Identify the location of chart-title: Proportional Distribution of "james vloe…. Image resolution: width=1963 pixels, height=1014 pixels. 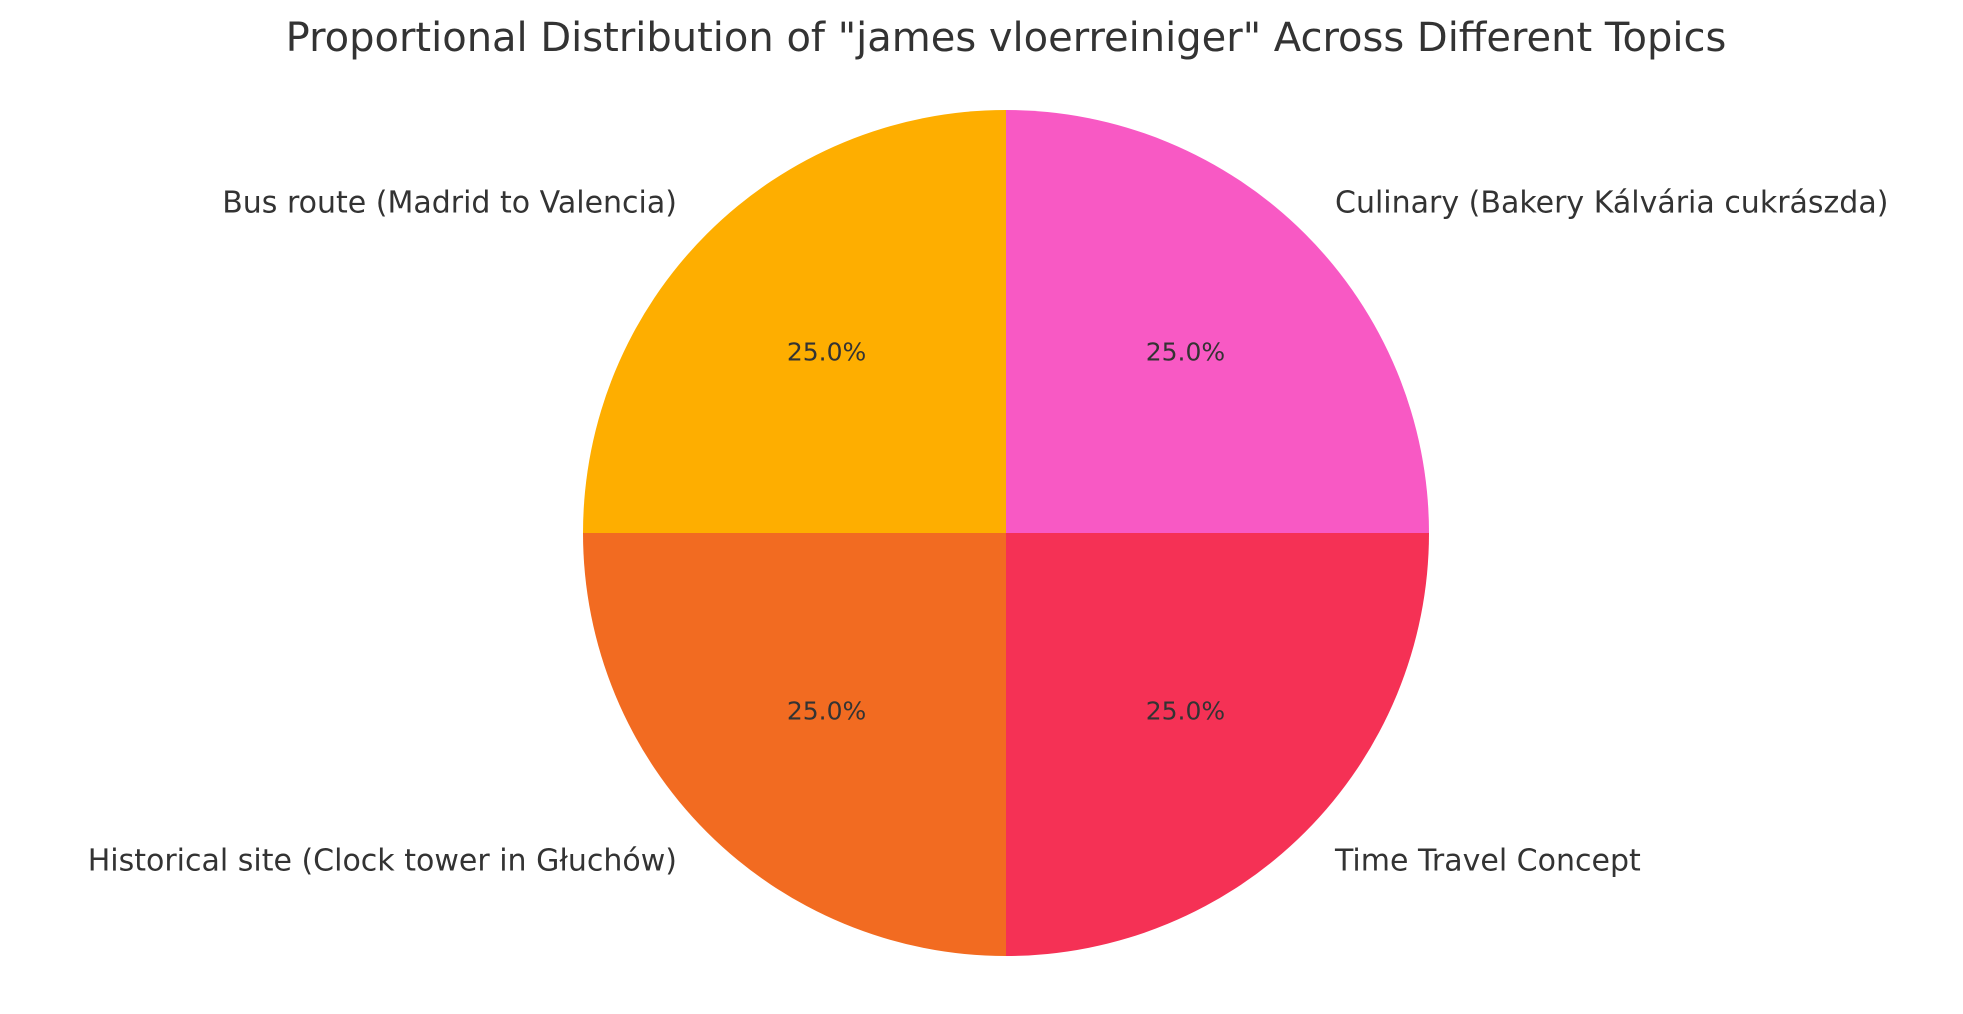
(1006, 38).